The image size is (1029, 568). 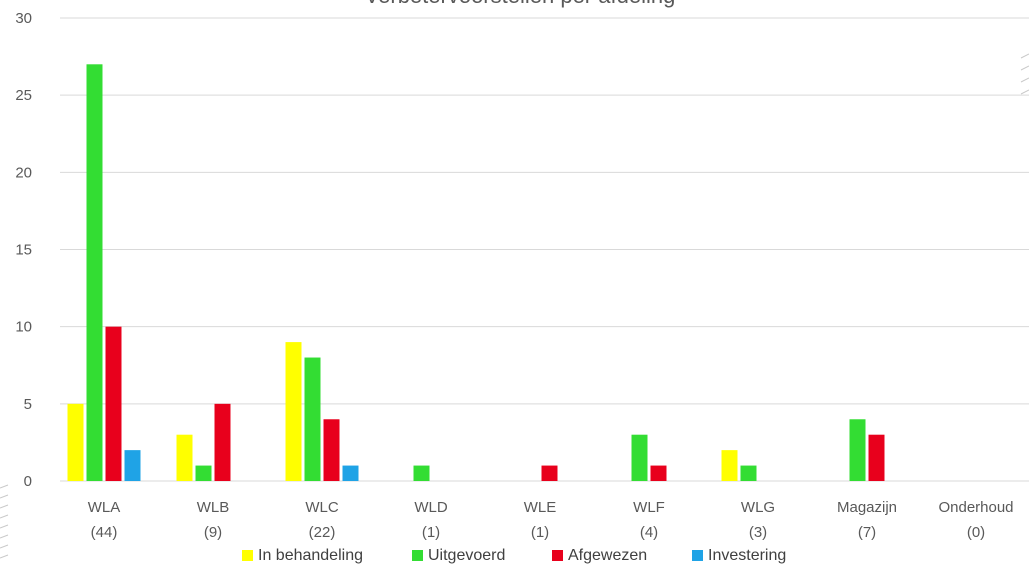 I want to click on x-category-label: WLC, so click(x=322, y=507).